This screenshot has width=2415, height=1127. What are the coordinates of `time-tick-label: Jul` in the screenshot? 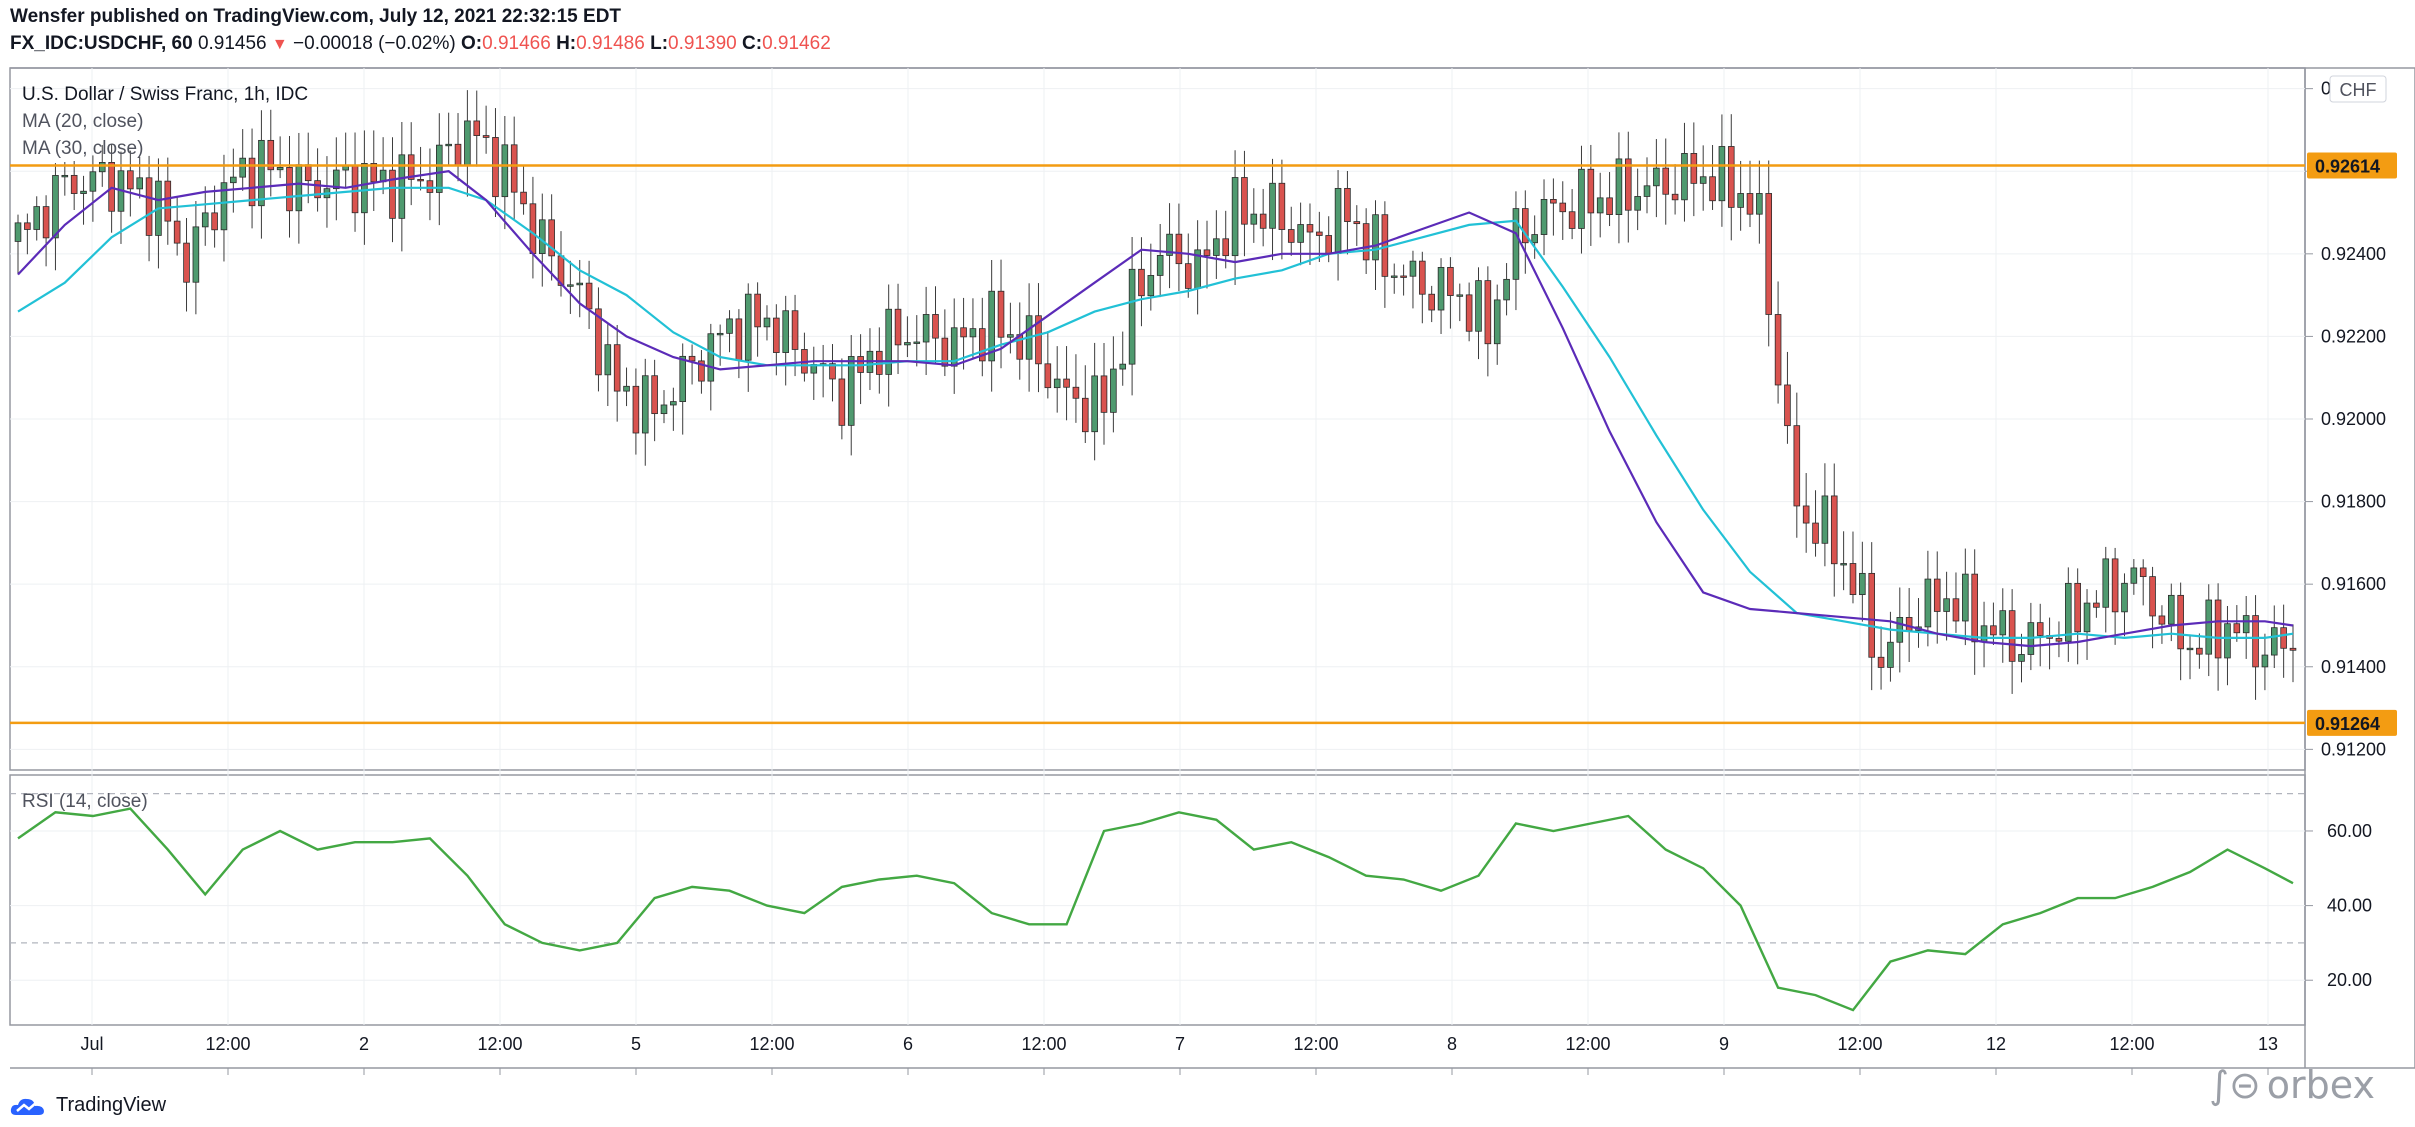 It's located at (91, 1044).